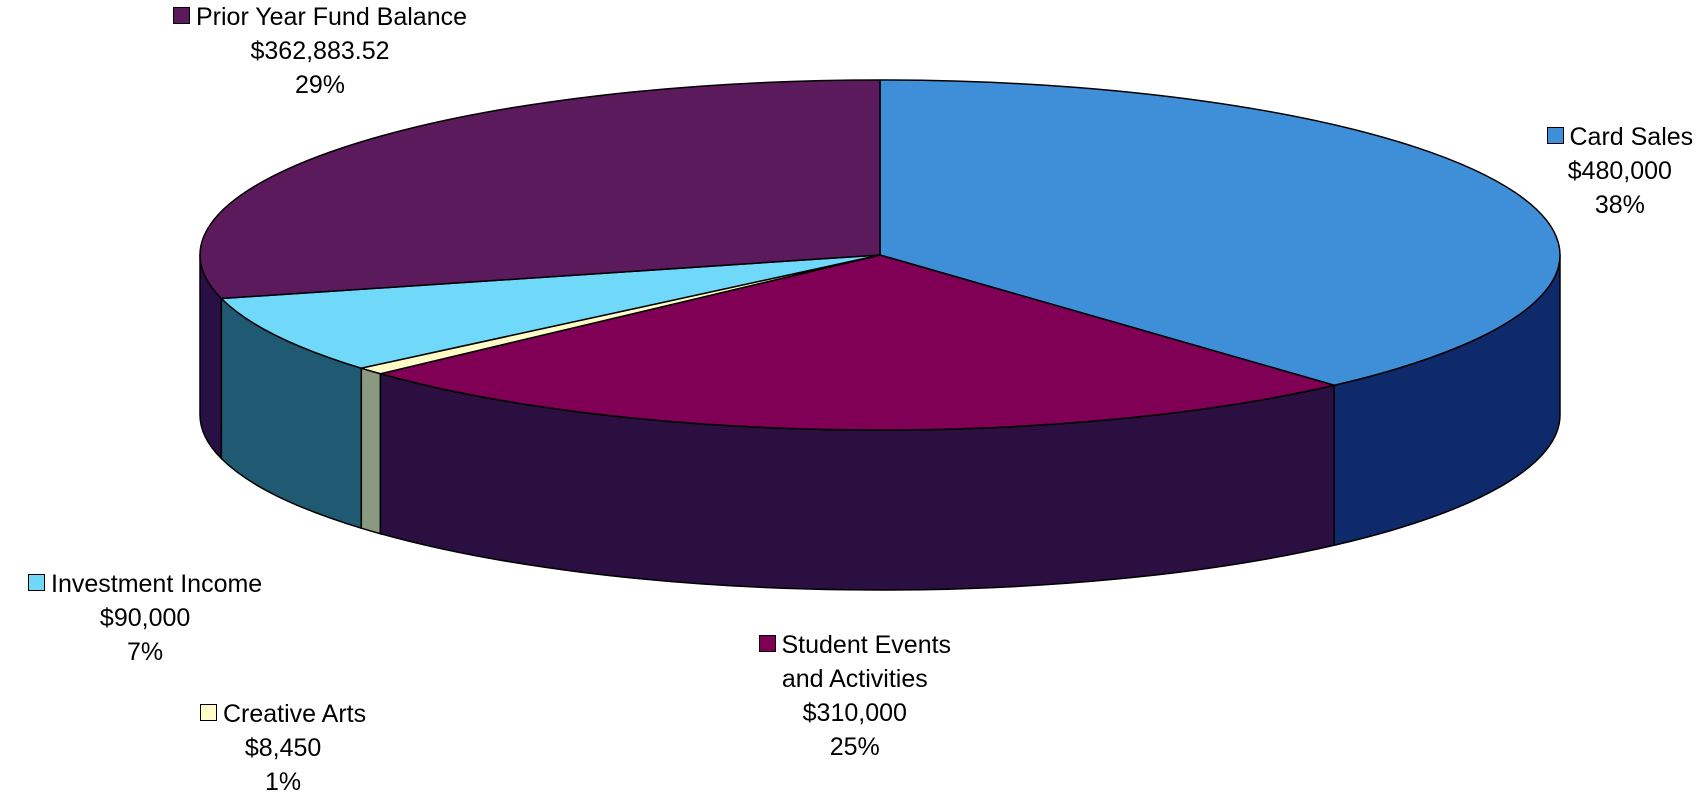  I want to click on slice-name-label: Prior Year Fund Balance, so click(332, 17).